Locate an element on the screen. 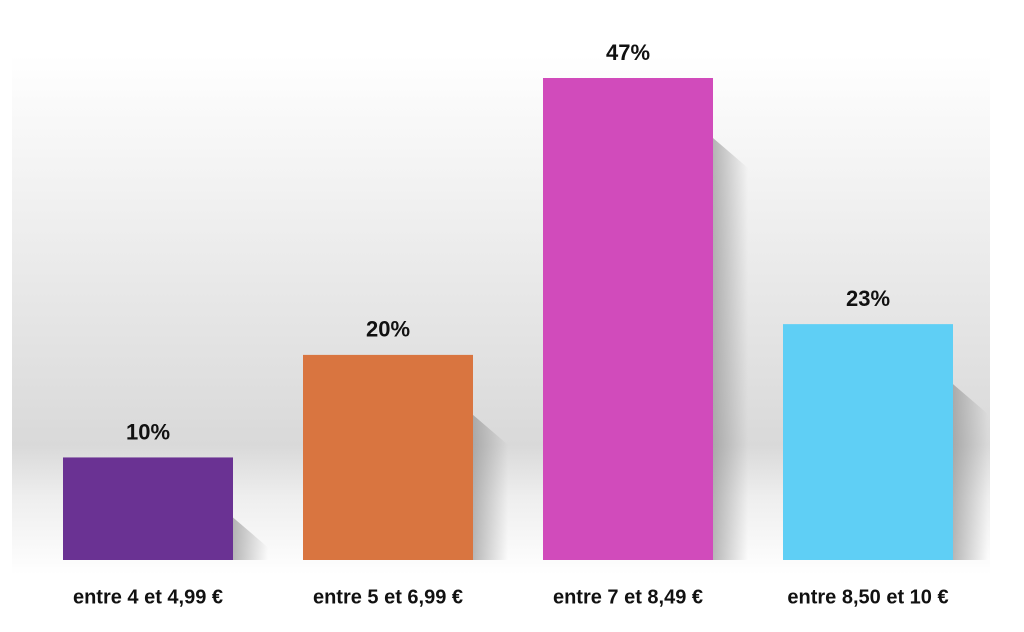 This screenshot has height=632, width=1024. x-tick-label: entre 7 et 8,49 € is located at coordinates (628, 597).